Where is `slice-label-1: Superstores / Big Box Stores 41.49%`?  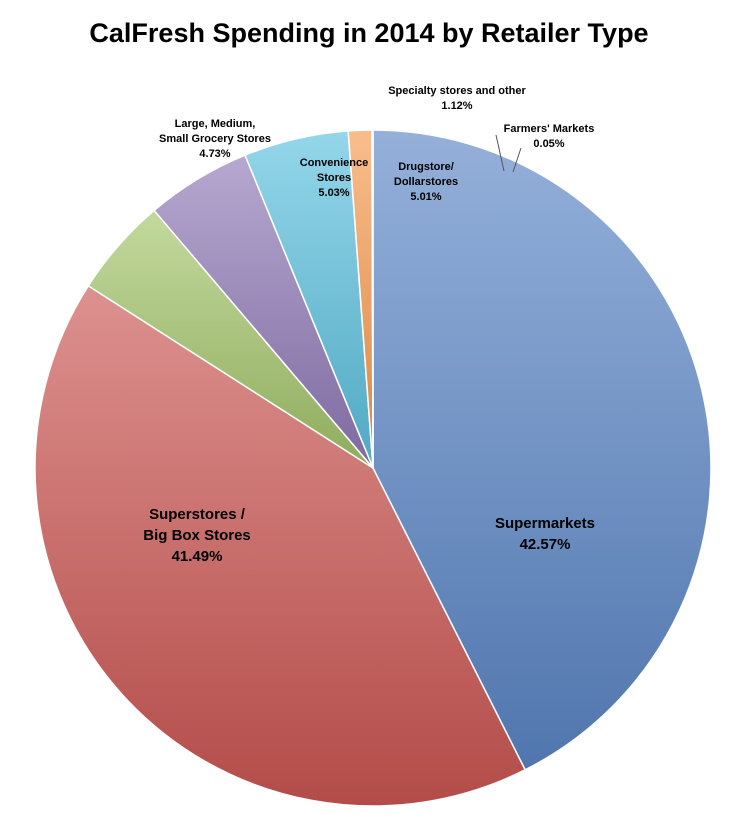
slice-label-1: Superstores / Big Box Stores 41.49% is located at coordinates (197, 535).